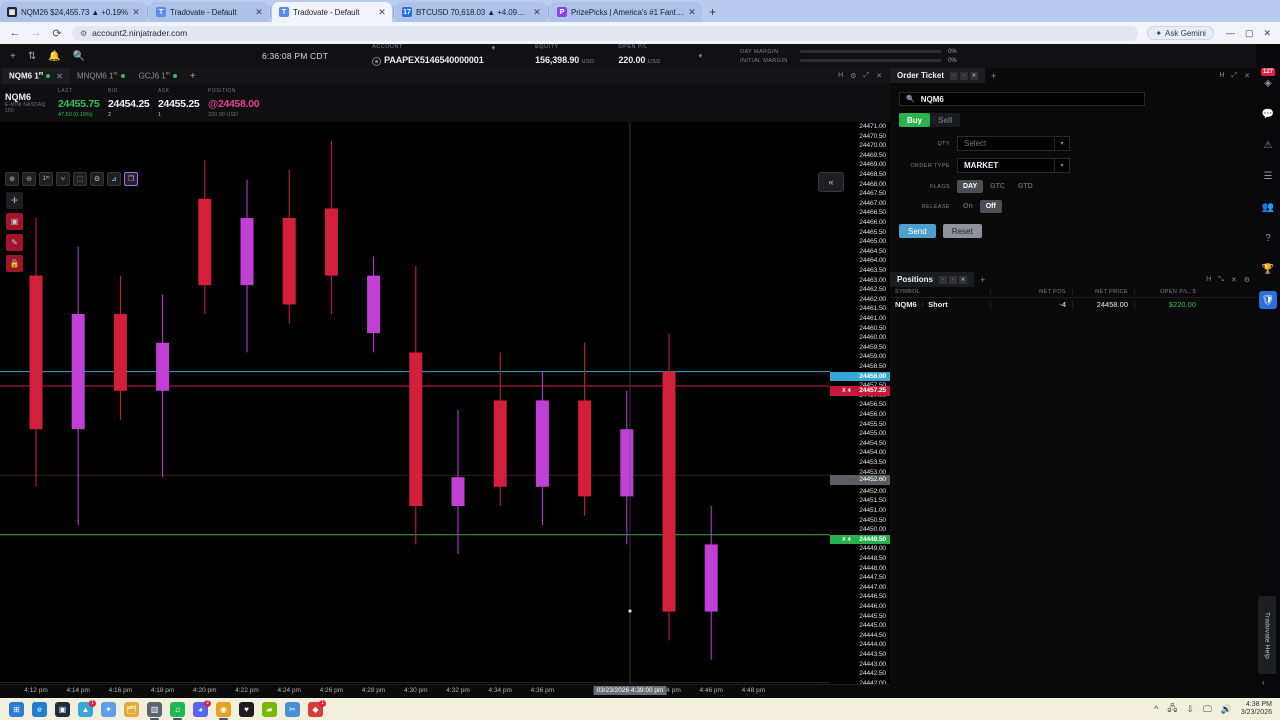 The image size is (1280, 720). I want to click on pos-panel-close-icon: ✕, so click(1233, 280).